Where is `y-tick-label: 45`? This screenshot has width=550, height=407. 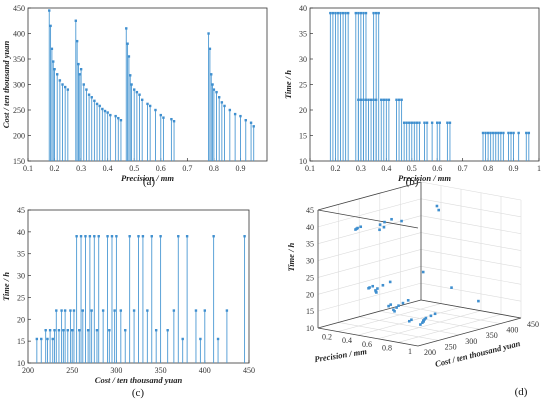 y-tick-label: 45 is located at coordinates (21, 210).